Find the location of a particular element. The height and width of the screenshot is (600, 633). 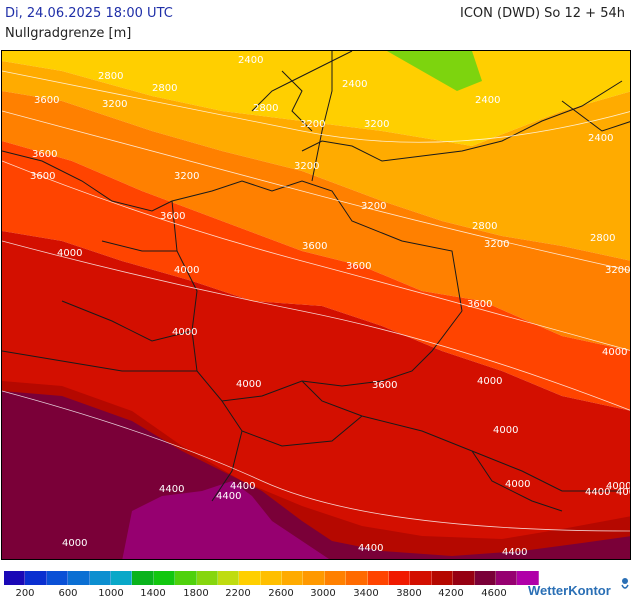

valid-time: Di, 24.06.2025 18:00 UTC is located at coordinates (89, 13).